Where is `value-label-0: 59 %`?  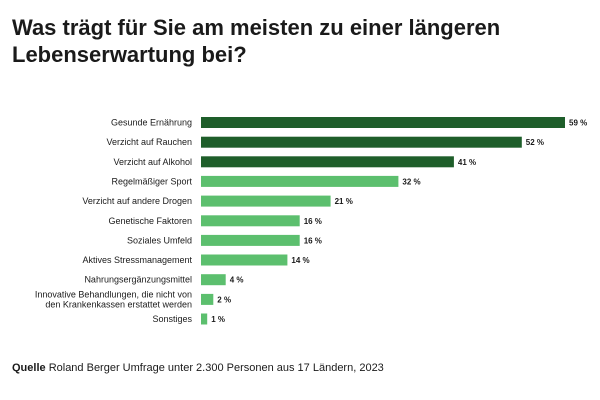 value-label-0: 59 % is located at coordinates (578, 123).